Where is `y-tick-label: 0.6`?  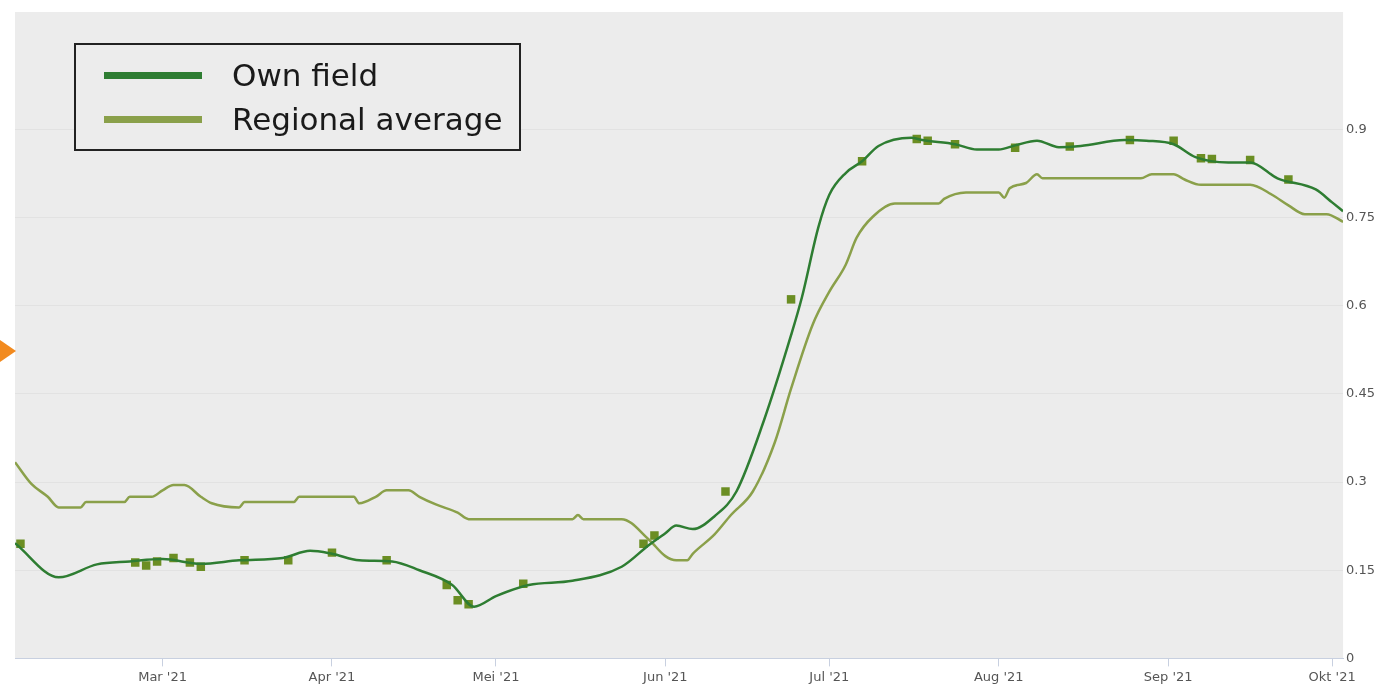 y-tick-label: 0.6 is located at coordinates (1356, 305).